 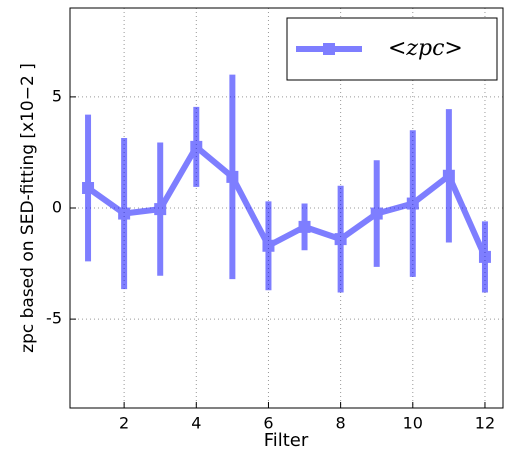 I want to click on legend-frame, so click(x=392, y=49).